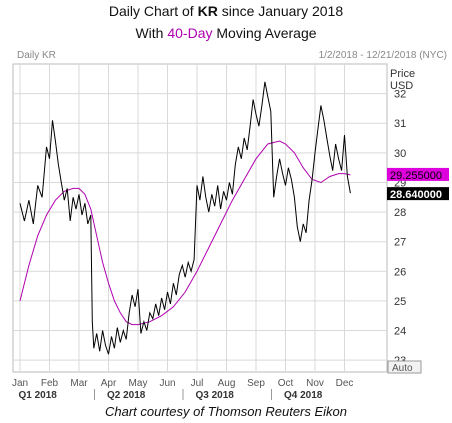 This screenshot has height=423, width=452. What do you see at coordinates (167, 383) in the screenshot?
I see `x-tick-label: Jun` at bounding box center [167, 383].